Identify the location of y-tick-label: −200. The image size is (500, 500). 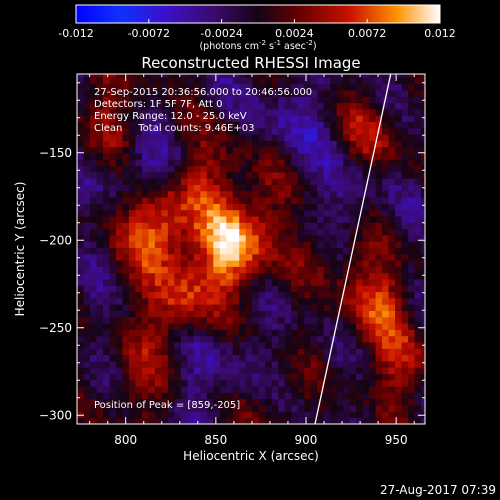
(55, 240).